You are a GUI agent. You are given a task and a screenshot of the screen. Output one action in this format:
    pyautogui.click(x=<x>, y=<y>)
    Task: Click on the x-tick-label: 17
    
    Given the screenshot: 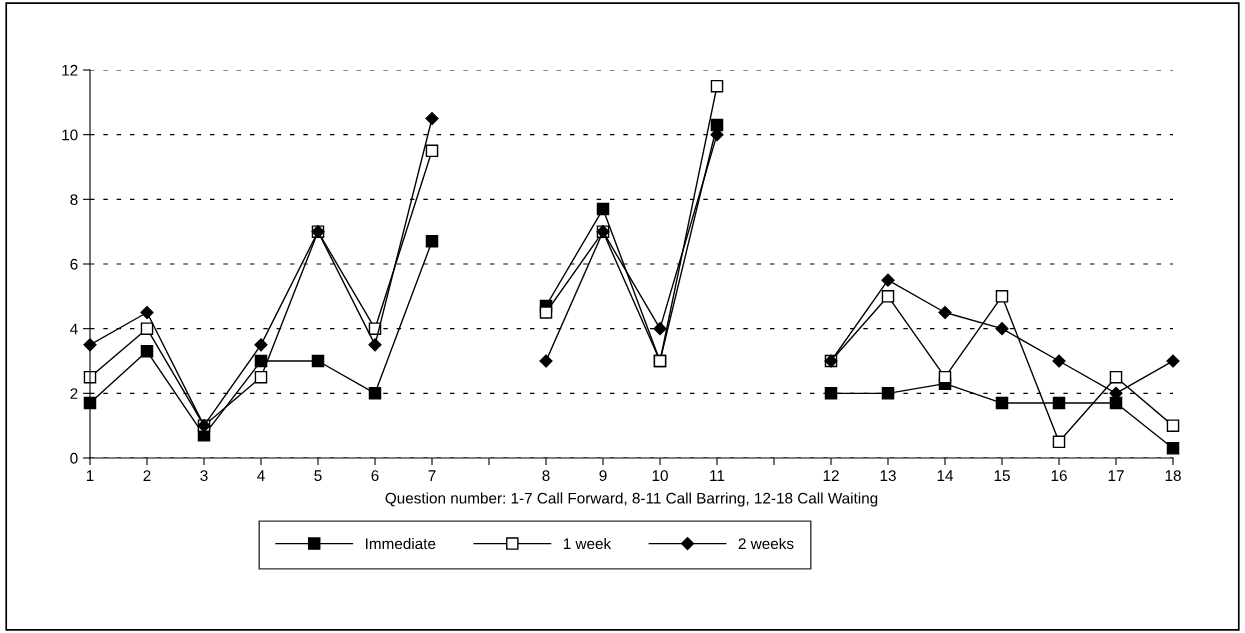 What is the action you would take?
    pyautogui.click(x=1116, y=475)
    